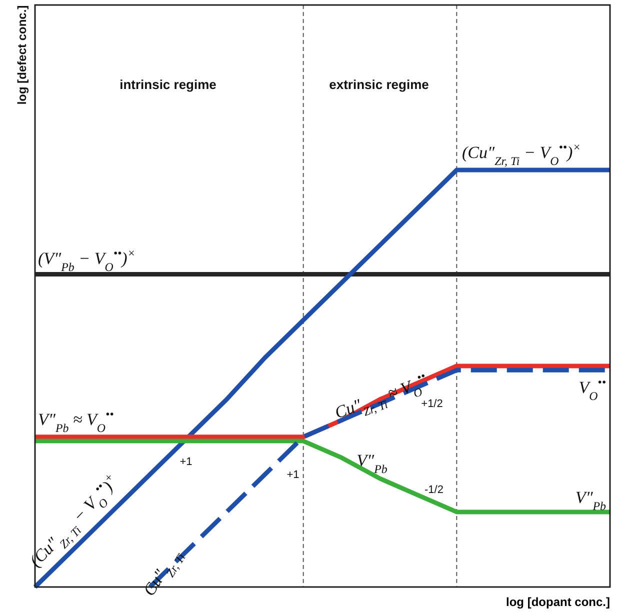 This screenshot has width=617, height=615. Describe the element at coordinates (432, 404) in the screenshot. I see `annotation: +1/2` at that location.